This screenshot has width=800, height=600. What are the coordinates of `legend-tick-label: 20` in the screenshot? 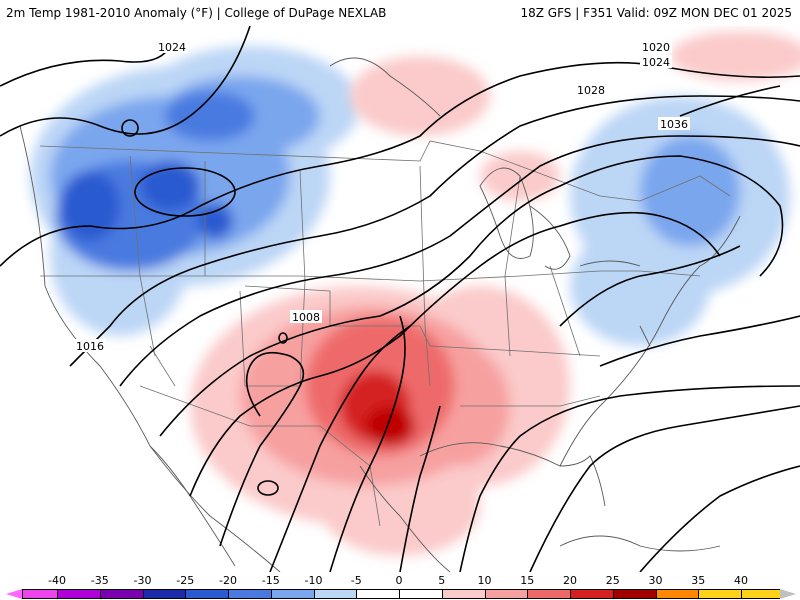 It's located at (570, 580).